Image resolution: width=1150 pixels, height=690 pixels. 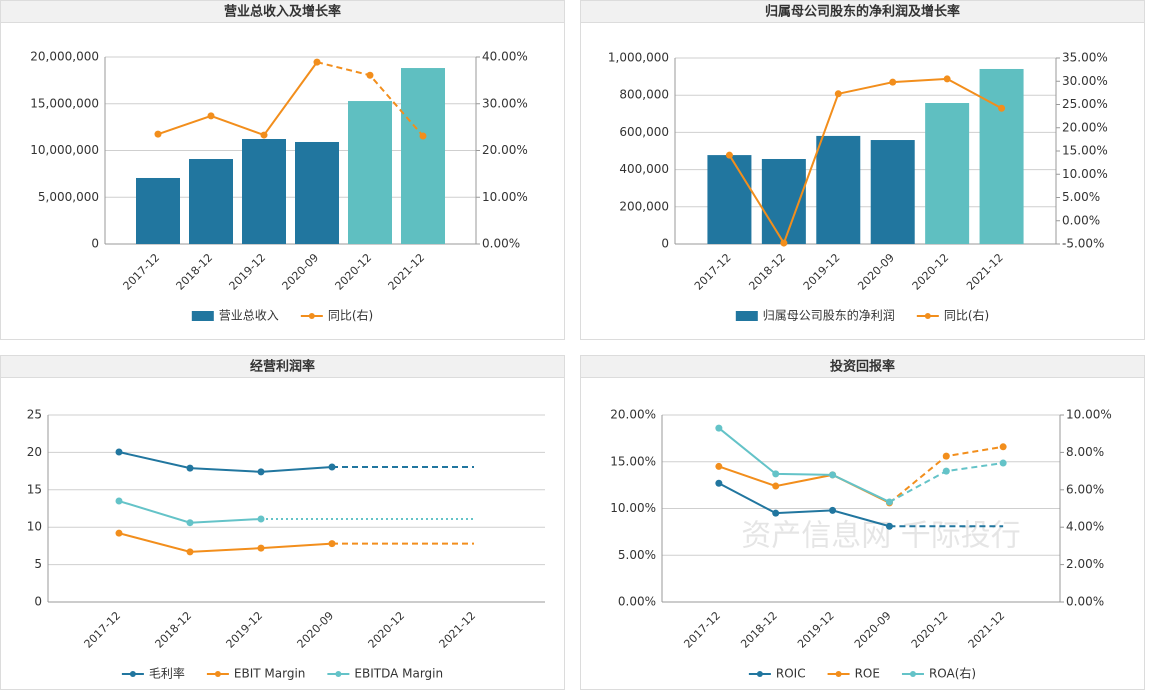 I want to click on y-tick-label: 1,000,000, so click(x=638, y=58).